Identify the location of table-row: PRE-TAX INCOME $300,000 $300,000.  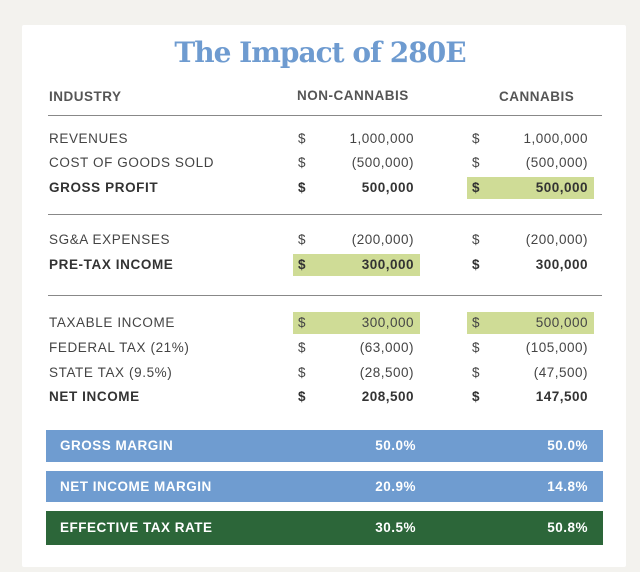
(320, 265).